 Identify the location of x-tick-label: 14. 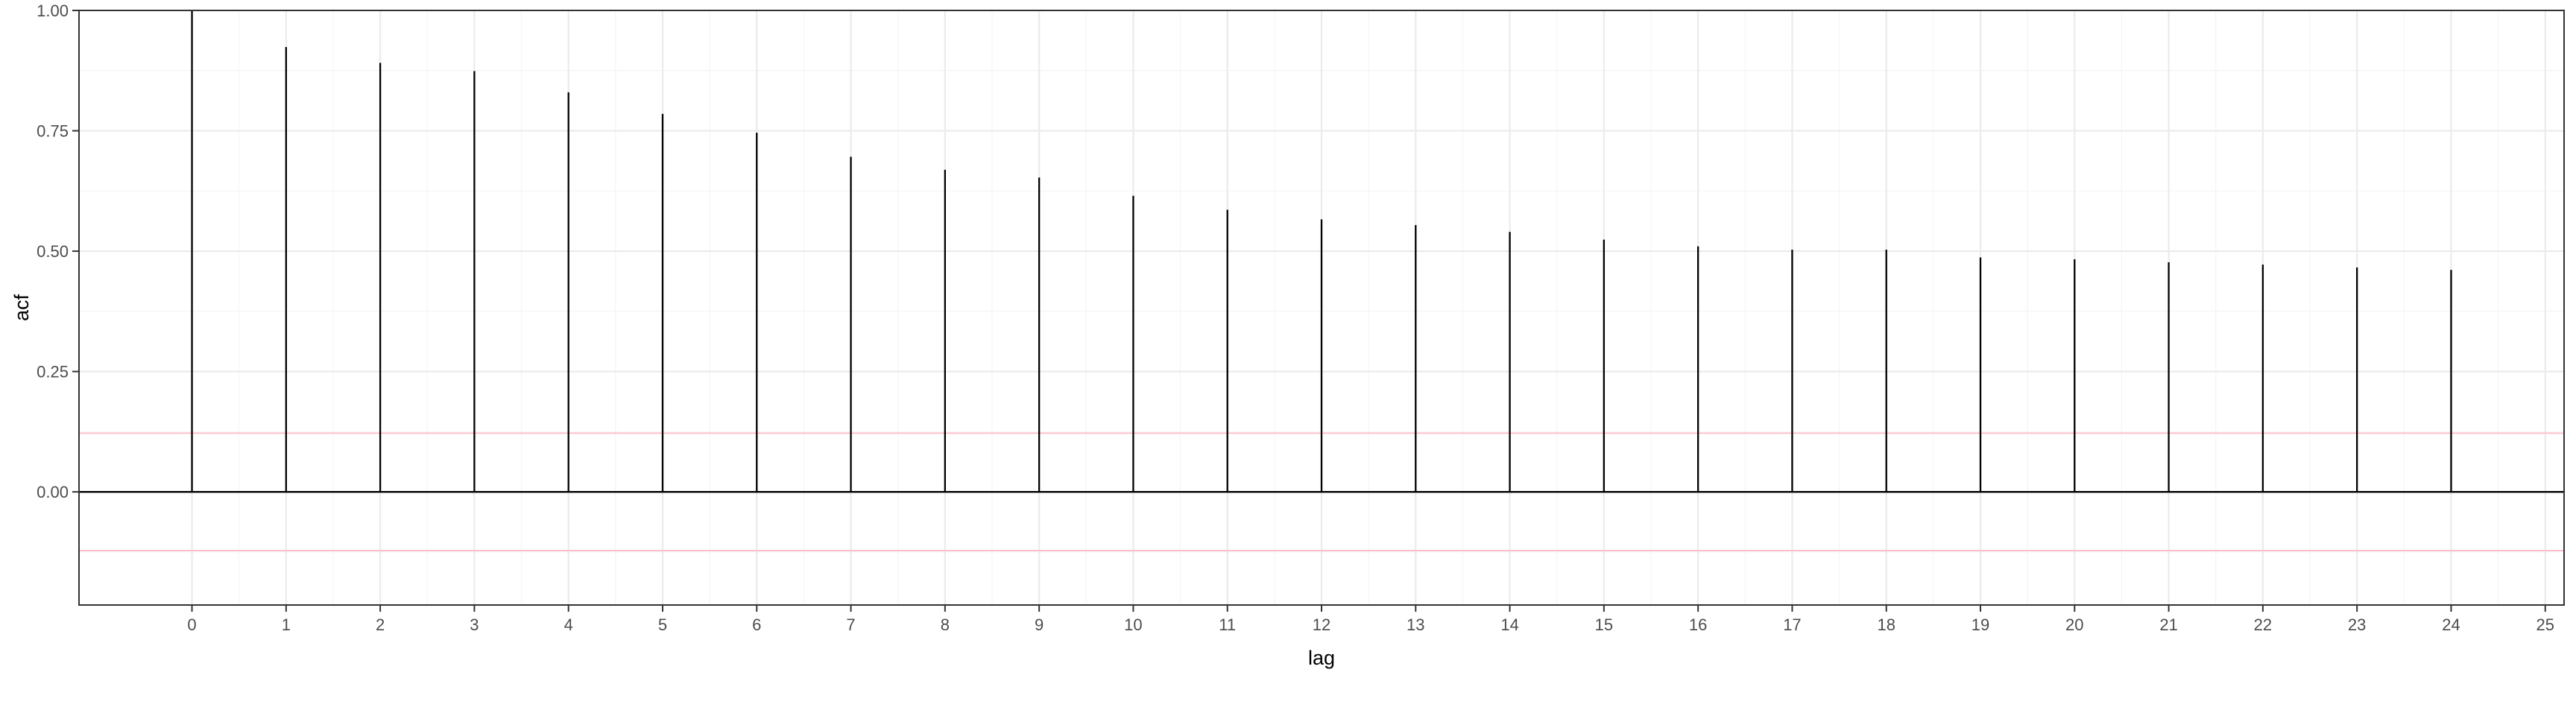
(1509, 624).